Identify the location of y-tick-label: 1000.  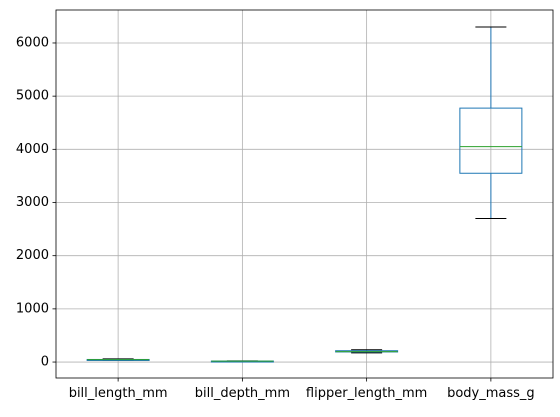
(32, 308).